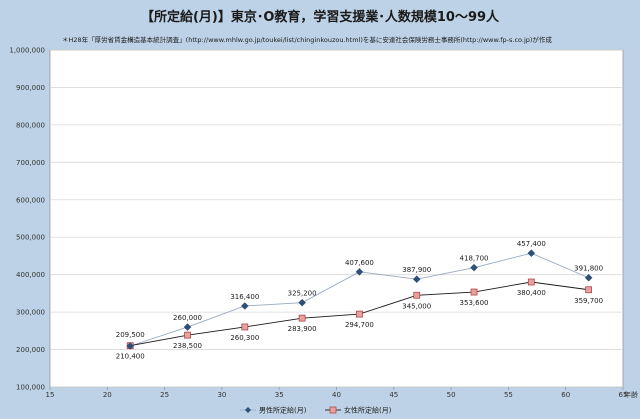 This screenshot has width=640, height=419. Describe the element at coordinates (30, 388) in the screenshot. I see `y-tick-label: 100,000` at that location.